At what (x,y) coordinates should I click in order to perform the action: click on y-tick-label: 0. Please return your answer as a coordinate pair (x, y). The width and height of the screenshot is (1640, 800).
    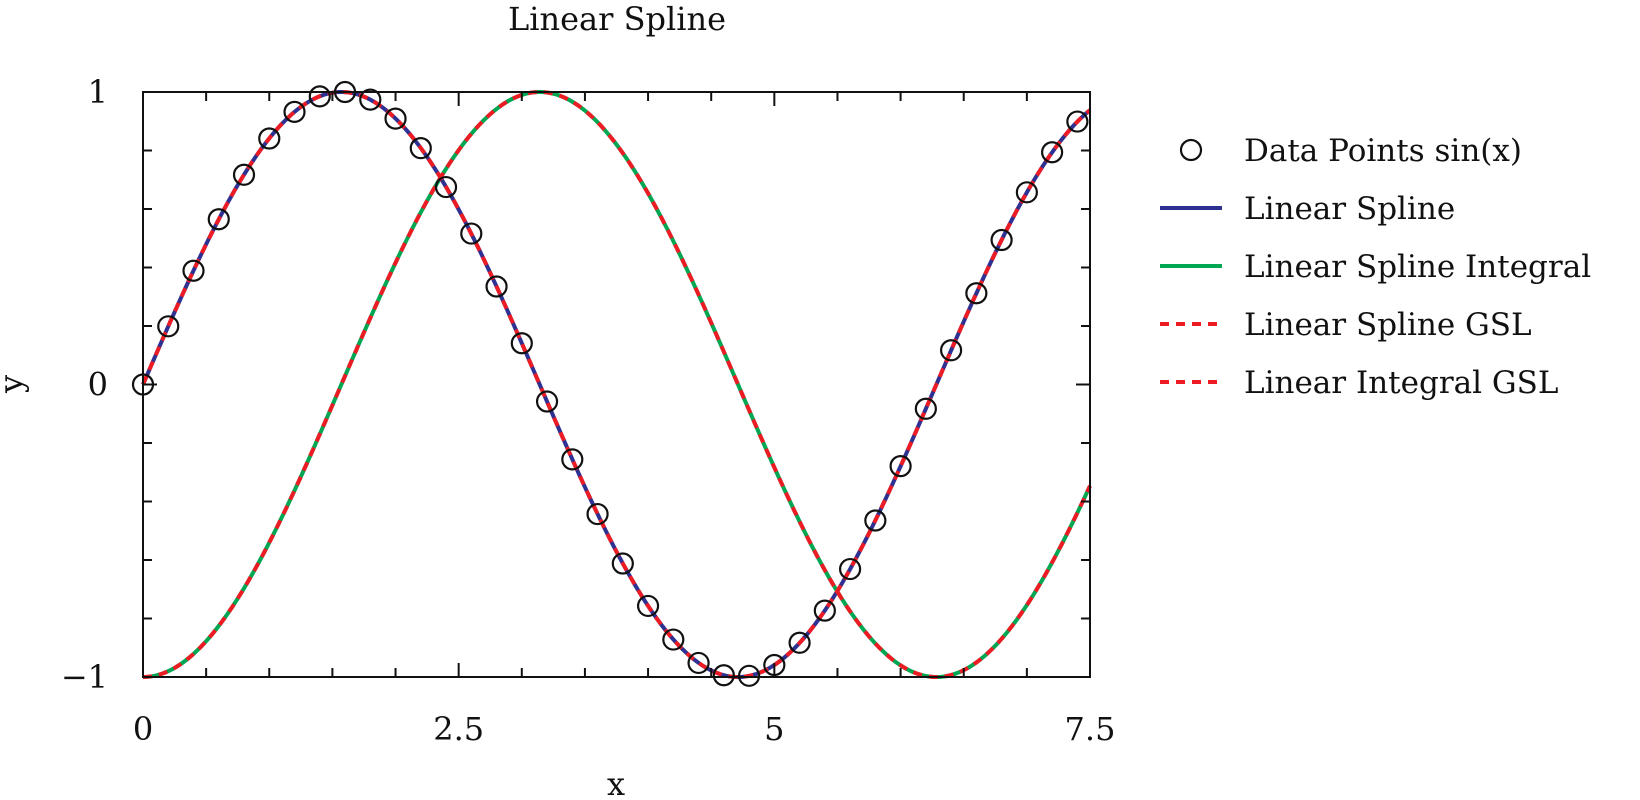
    Looking at the image, I should click on (98, 385).